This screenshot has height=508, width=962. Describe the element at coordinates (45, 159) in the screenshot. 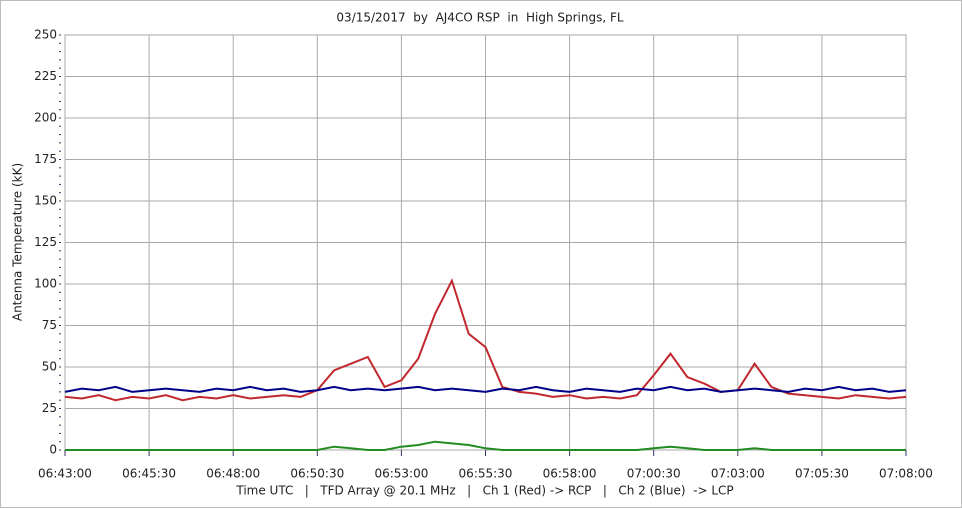

I see `y-tick-label: 175` at that location.